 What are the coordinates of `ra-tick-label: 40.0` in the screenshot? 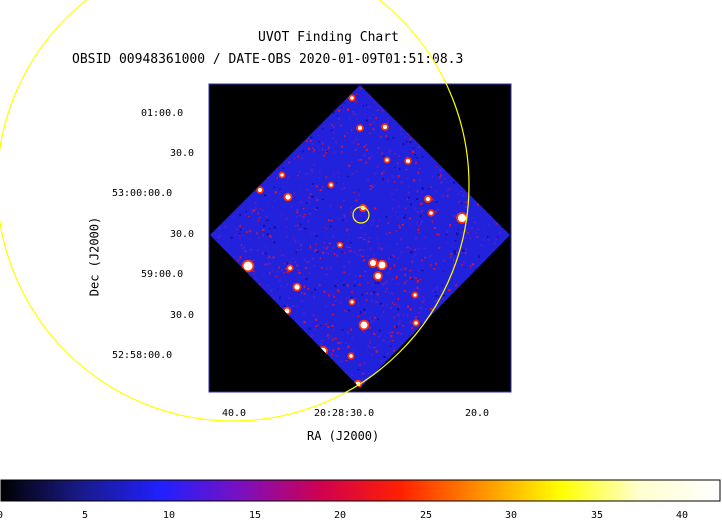 It's located at (234, 413).